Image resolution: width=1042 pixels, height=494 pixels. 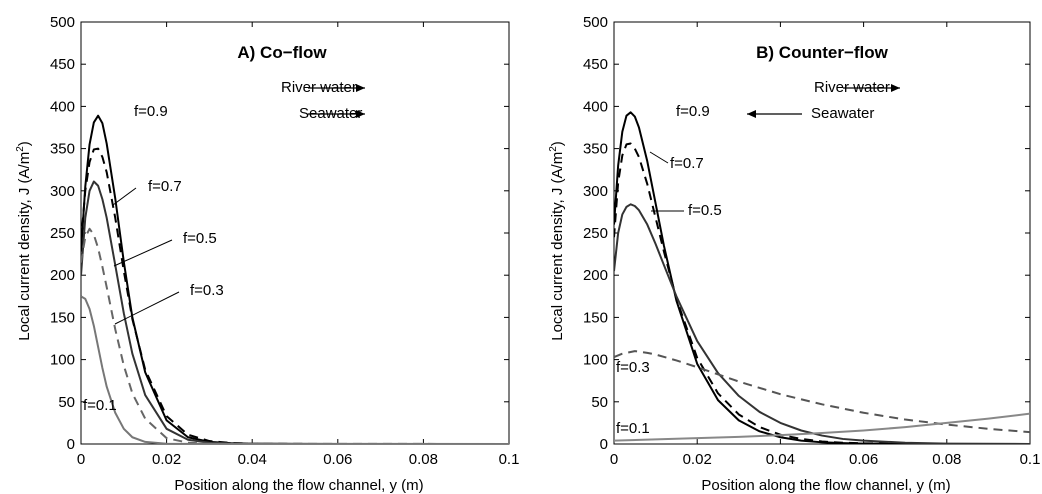 What do you see at coordinates (822, 392) in the screenshot?
I see `series-line-f-0.3` at bounding box center [822, 392].